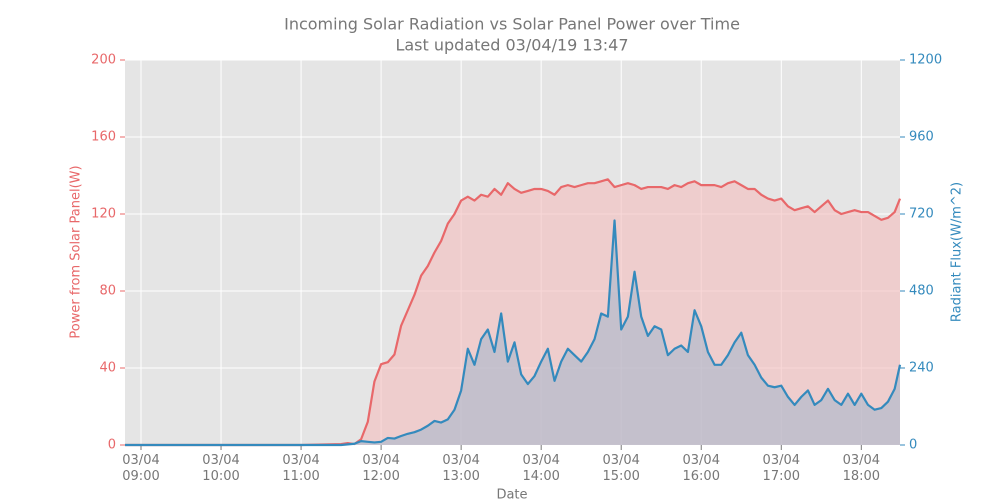  I want to click on x-tick-label: 03/04 13:00, so click(461, 468).